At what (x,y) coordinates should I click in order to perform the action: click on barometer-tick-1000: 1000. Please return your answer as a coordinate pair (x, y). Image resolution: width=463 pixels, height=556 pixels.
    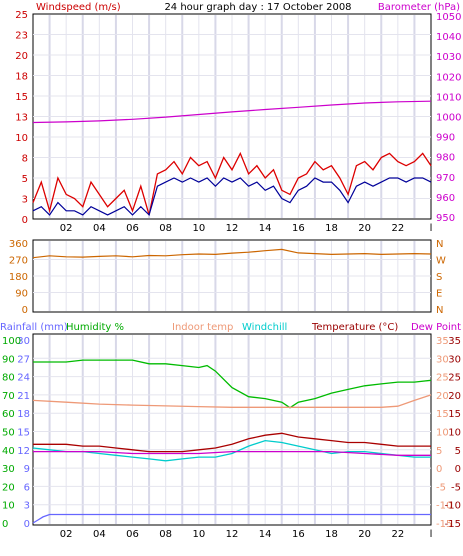
    Looking at the image, I should click on (448, 118).